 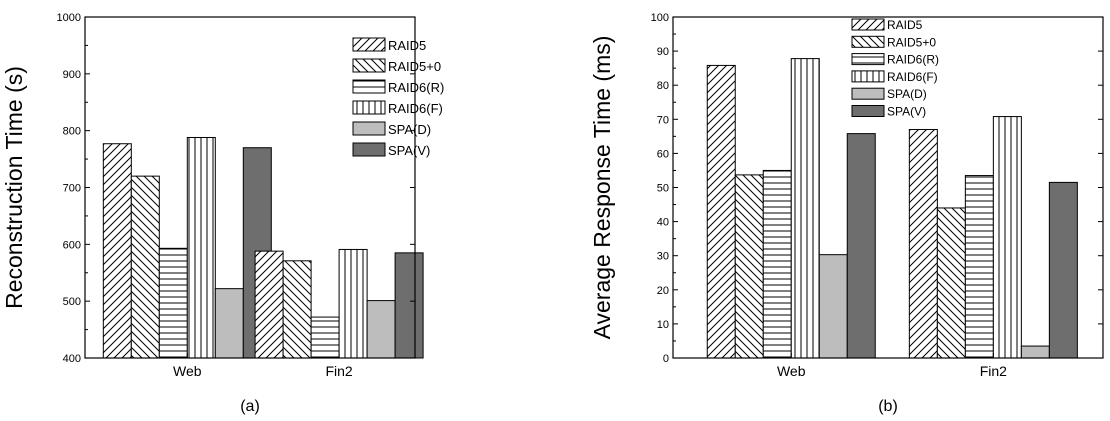 What do you see at coordinates (660, 18) in the screenshot?
I see `y-tick-label: 100` at bounding box center [660, 18].